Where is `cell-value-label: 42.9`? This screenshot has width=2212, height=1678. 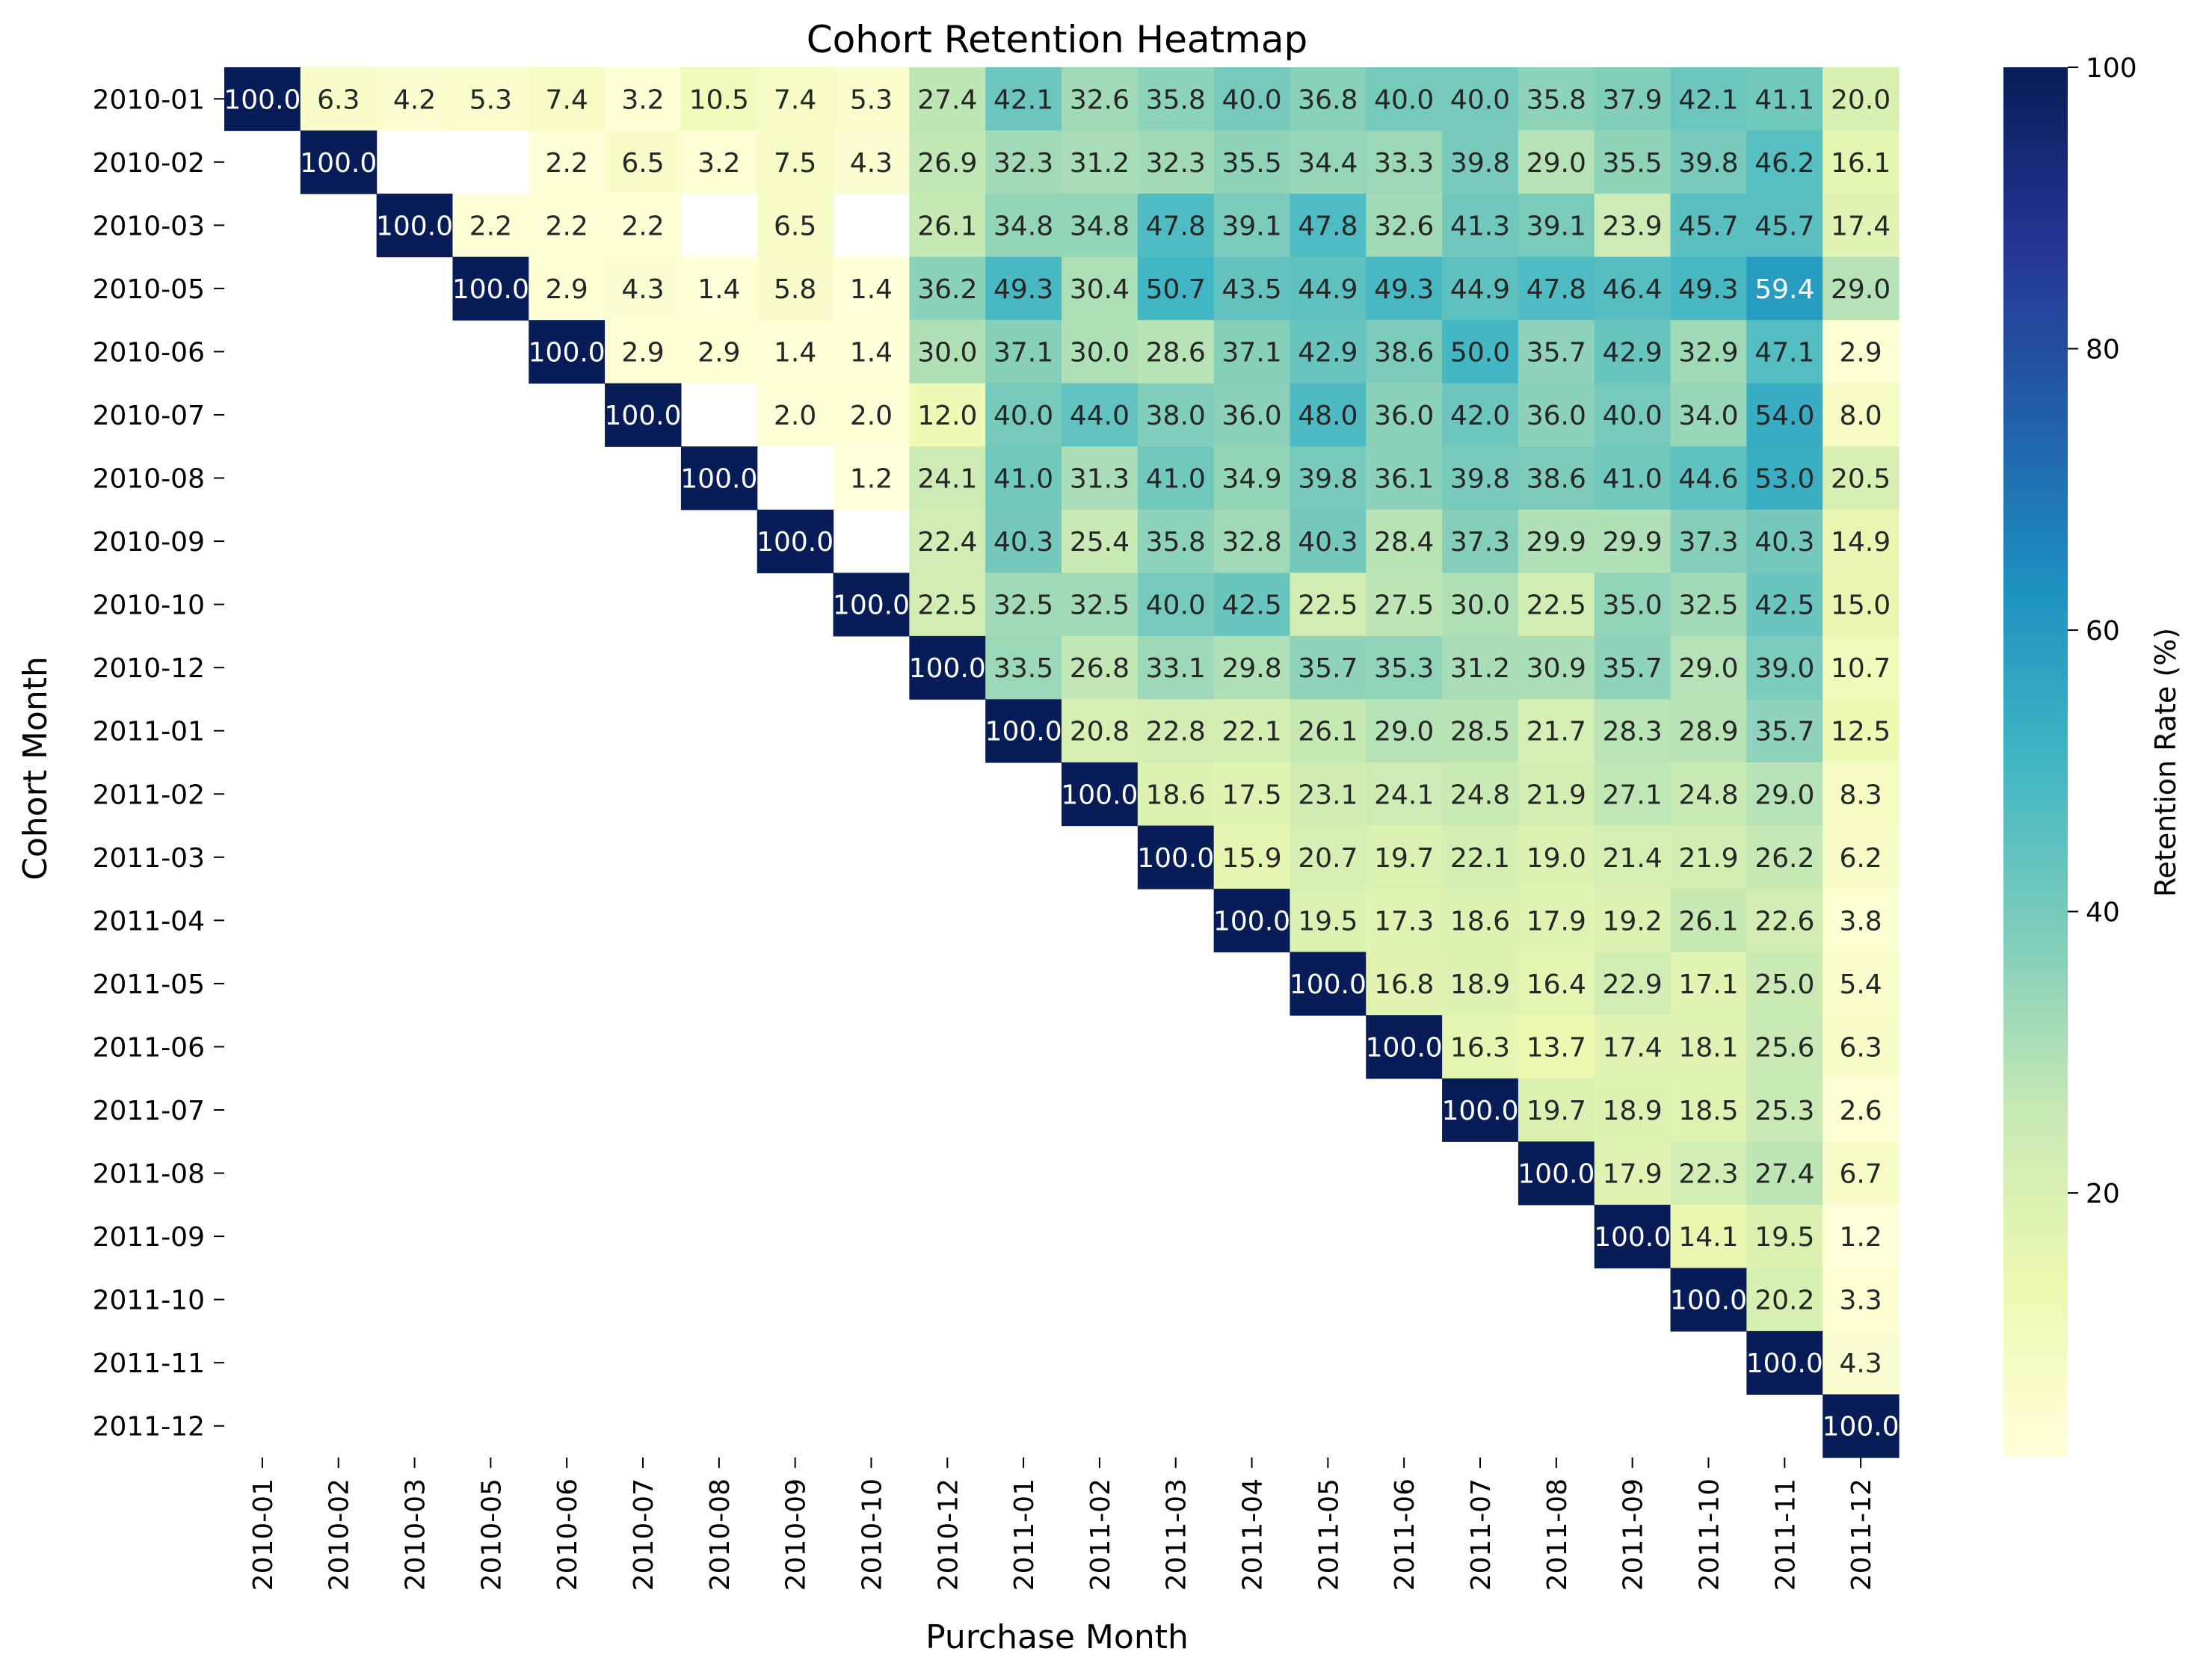
cell-value-label: 42.9 is located at coordinates (1328, 352).